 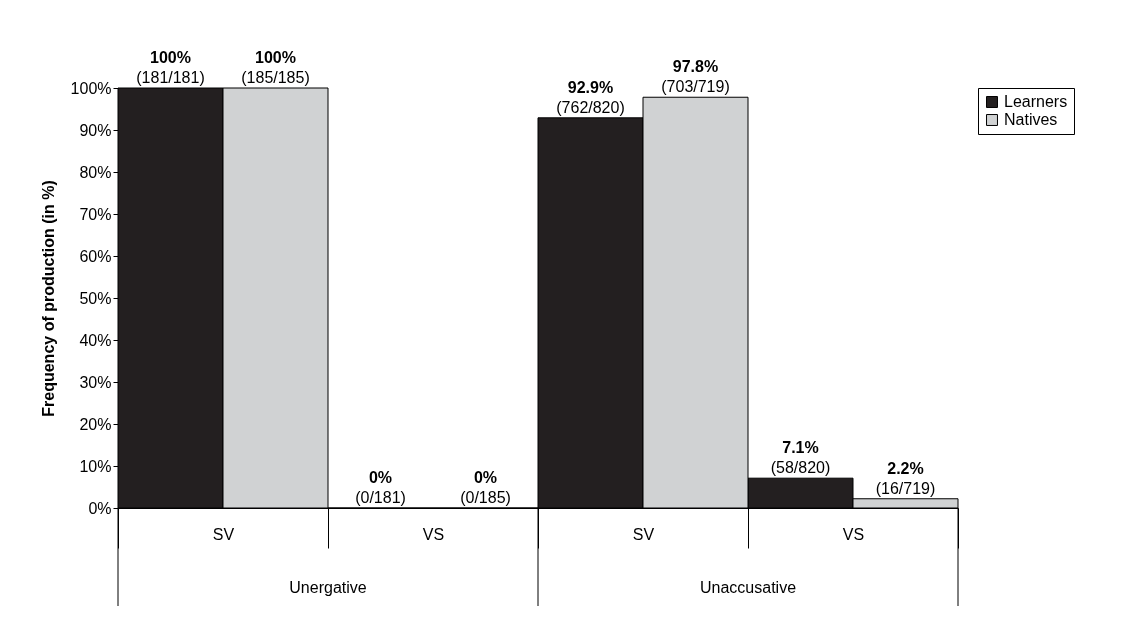 What do you see at coordinates (95, 172) in the screenshot?
I see `y-tick-label: 80%` at bounding box center [95, 172].